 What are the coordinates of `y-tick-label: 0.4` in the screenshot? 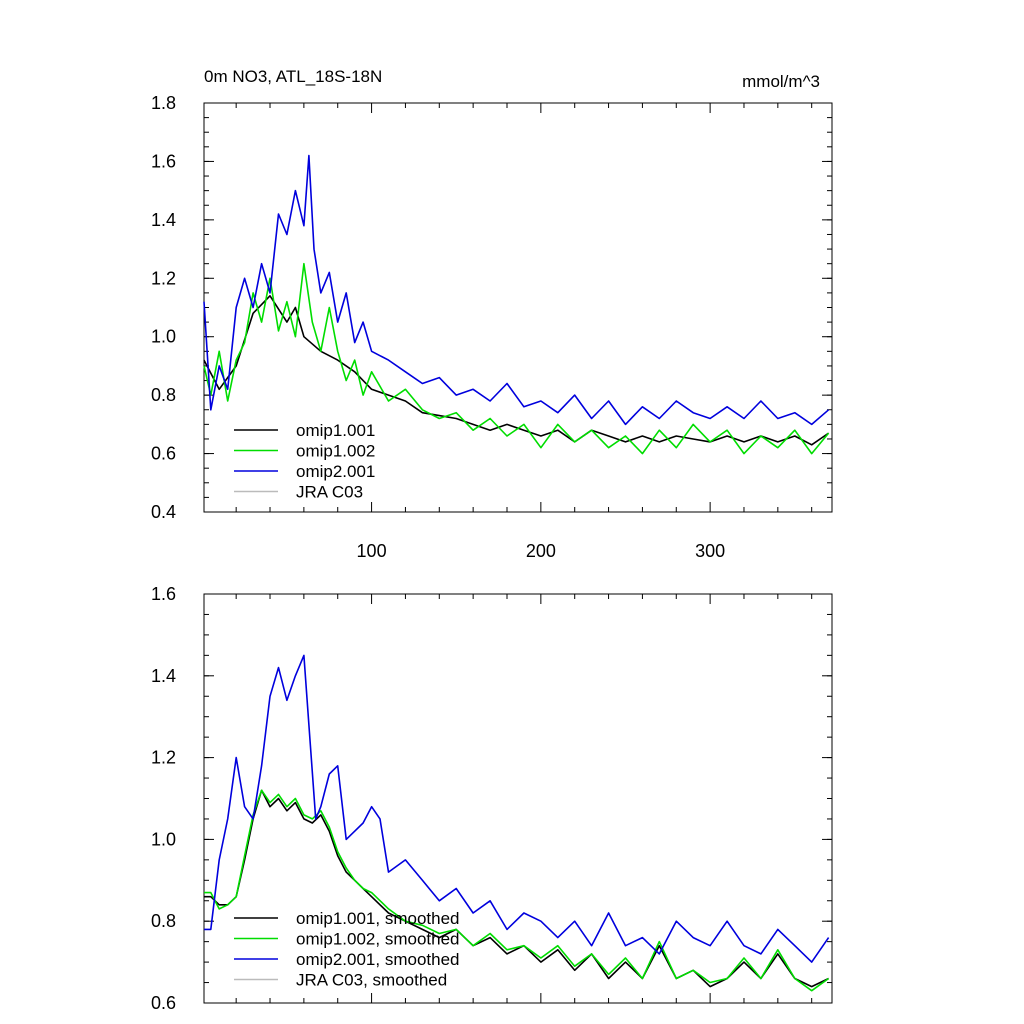 It's located at (163, 512).